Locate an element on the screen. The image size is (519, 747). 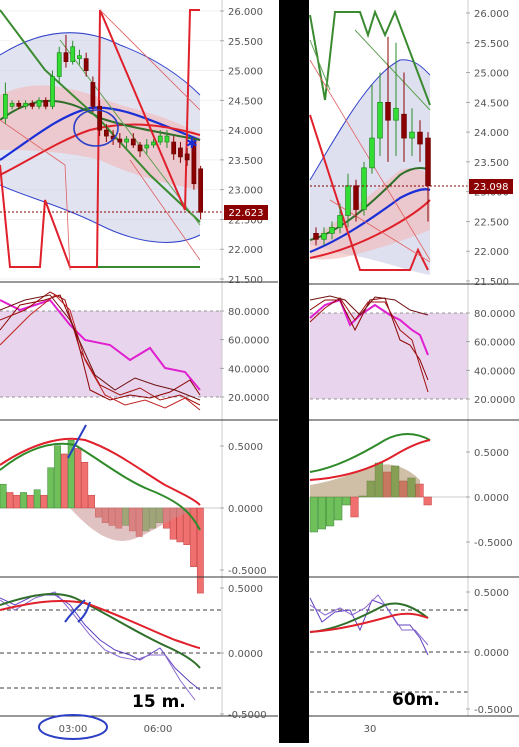
left-bottom-axis-label: 0.5000 is located at coordinates (245, 589).